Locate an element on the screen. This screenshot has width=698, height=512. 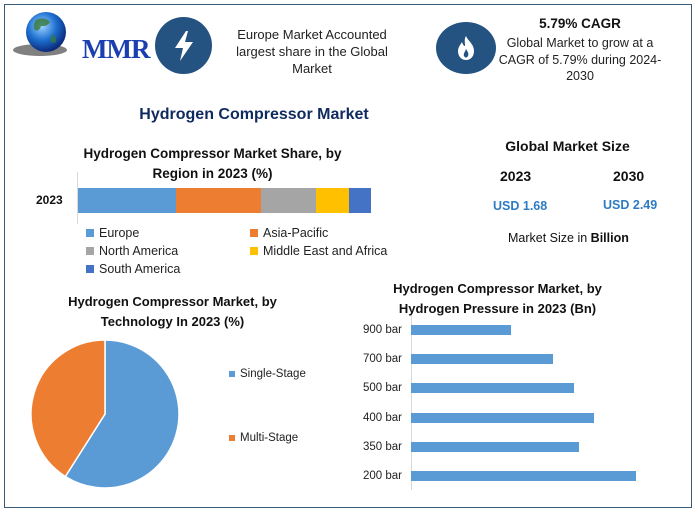
pressure-bar-row: 350 bar is located at coordinates (510, 447).